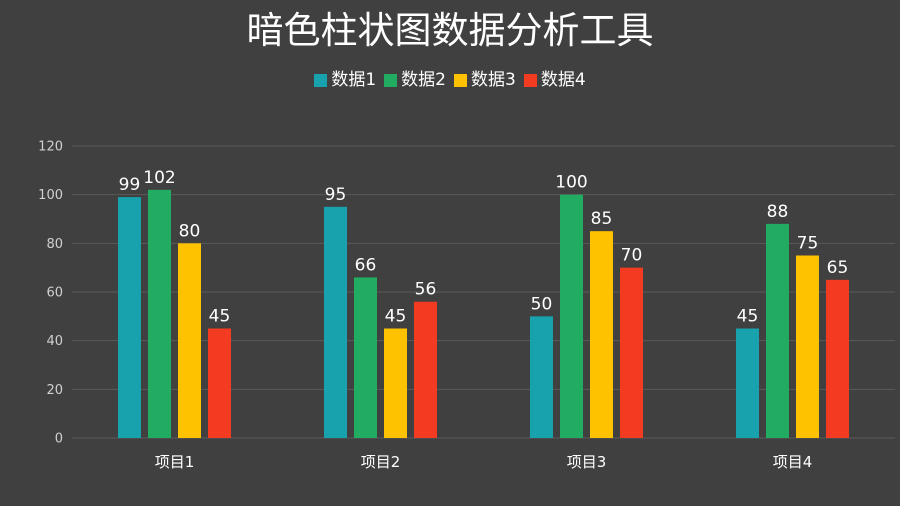  I want to click on y-tick-label: 40, so click(54, 341).